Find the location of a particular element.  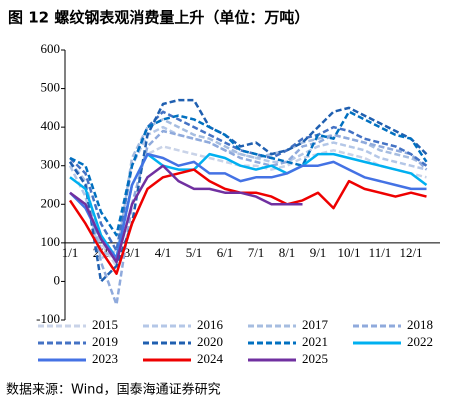

y-tick-label: 500 is located at coordinates (51, 87).